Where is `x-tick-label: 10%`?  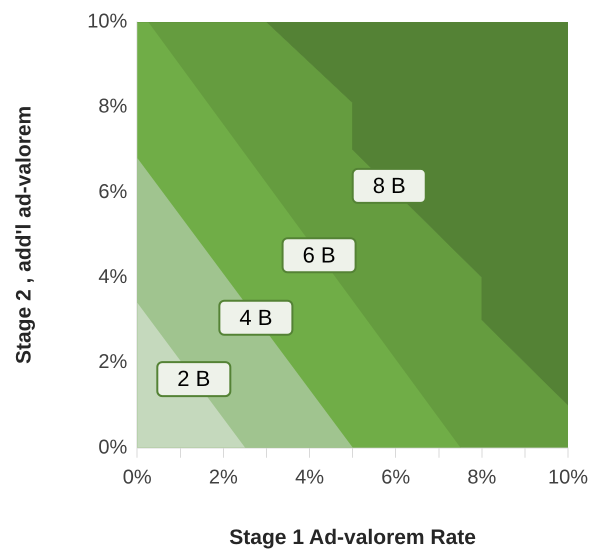
x-tick-label: 10% is located at coordinates (568, 477).